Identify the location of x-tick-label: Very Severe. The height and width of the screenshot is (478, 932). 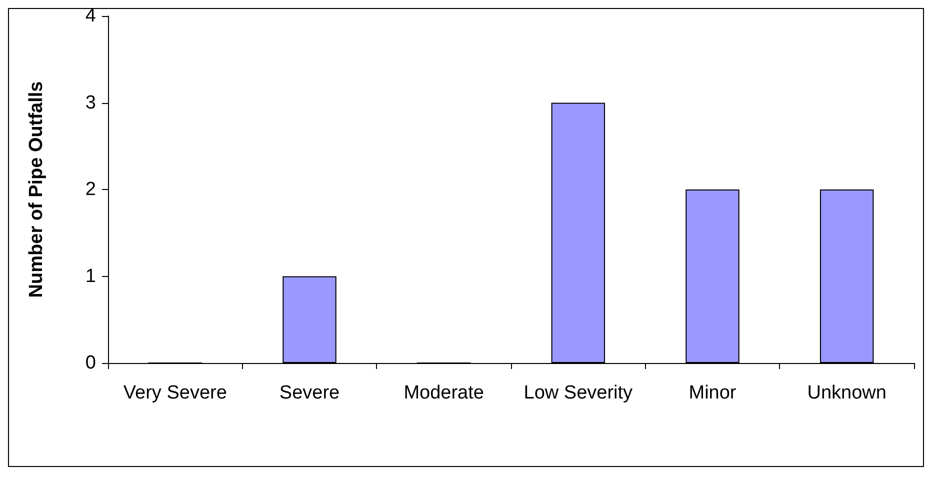
(175, 393).